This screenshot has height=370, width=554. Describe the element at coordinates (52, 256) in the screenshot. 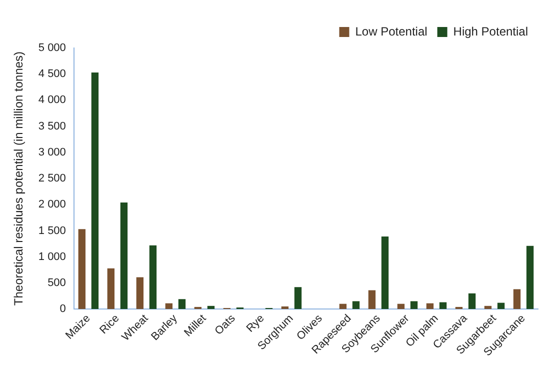

I see `y-tick-label: 1 000` at that location.